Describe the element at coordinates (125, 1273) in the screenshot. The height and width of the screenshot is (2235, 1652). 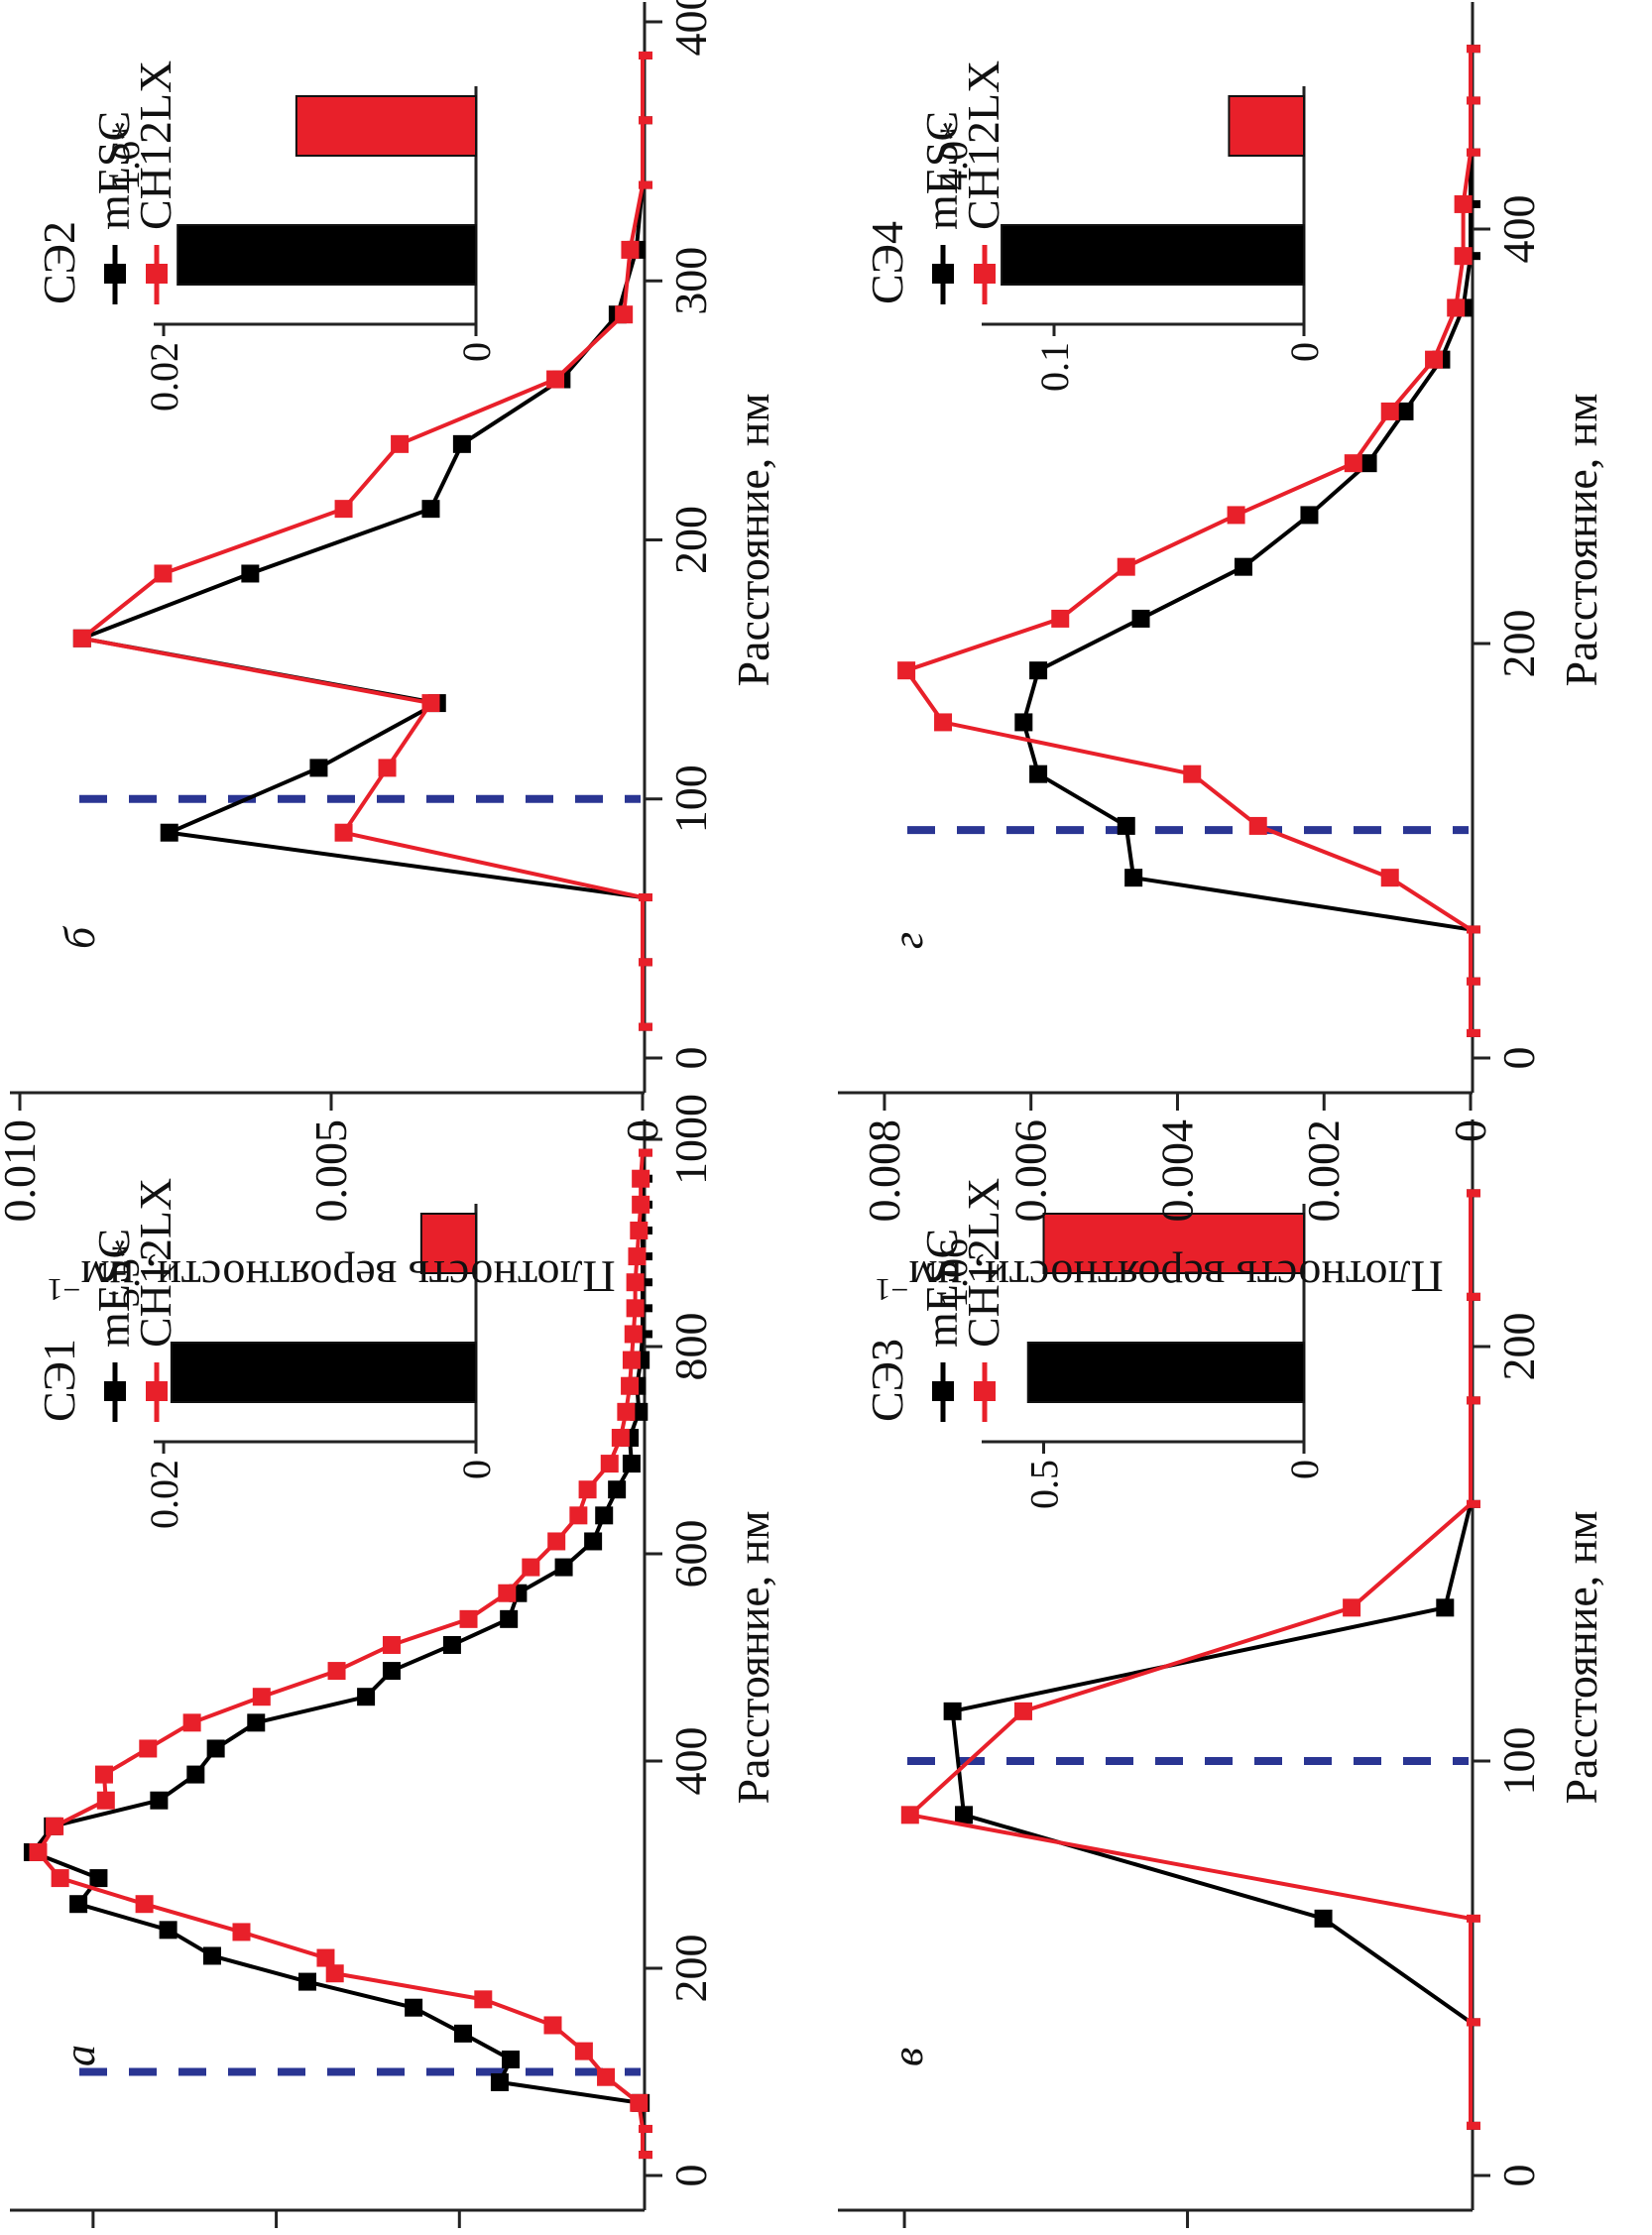
I see `inset-annotation: 5.5*` at that location.